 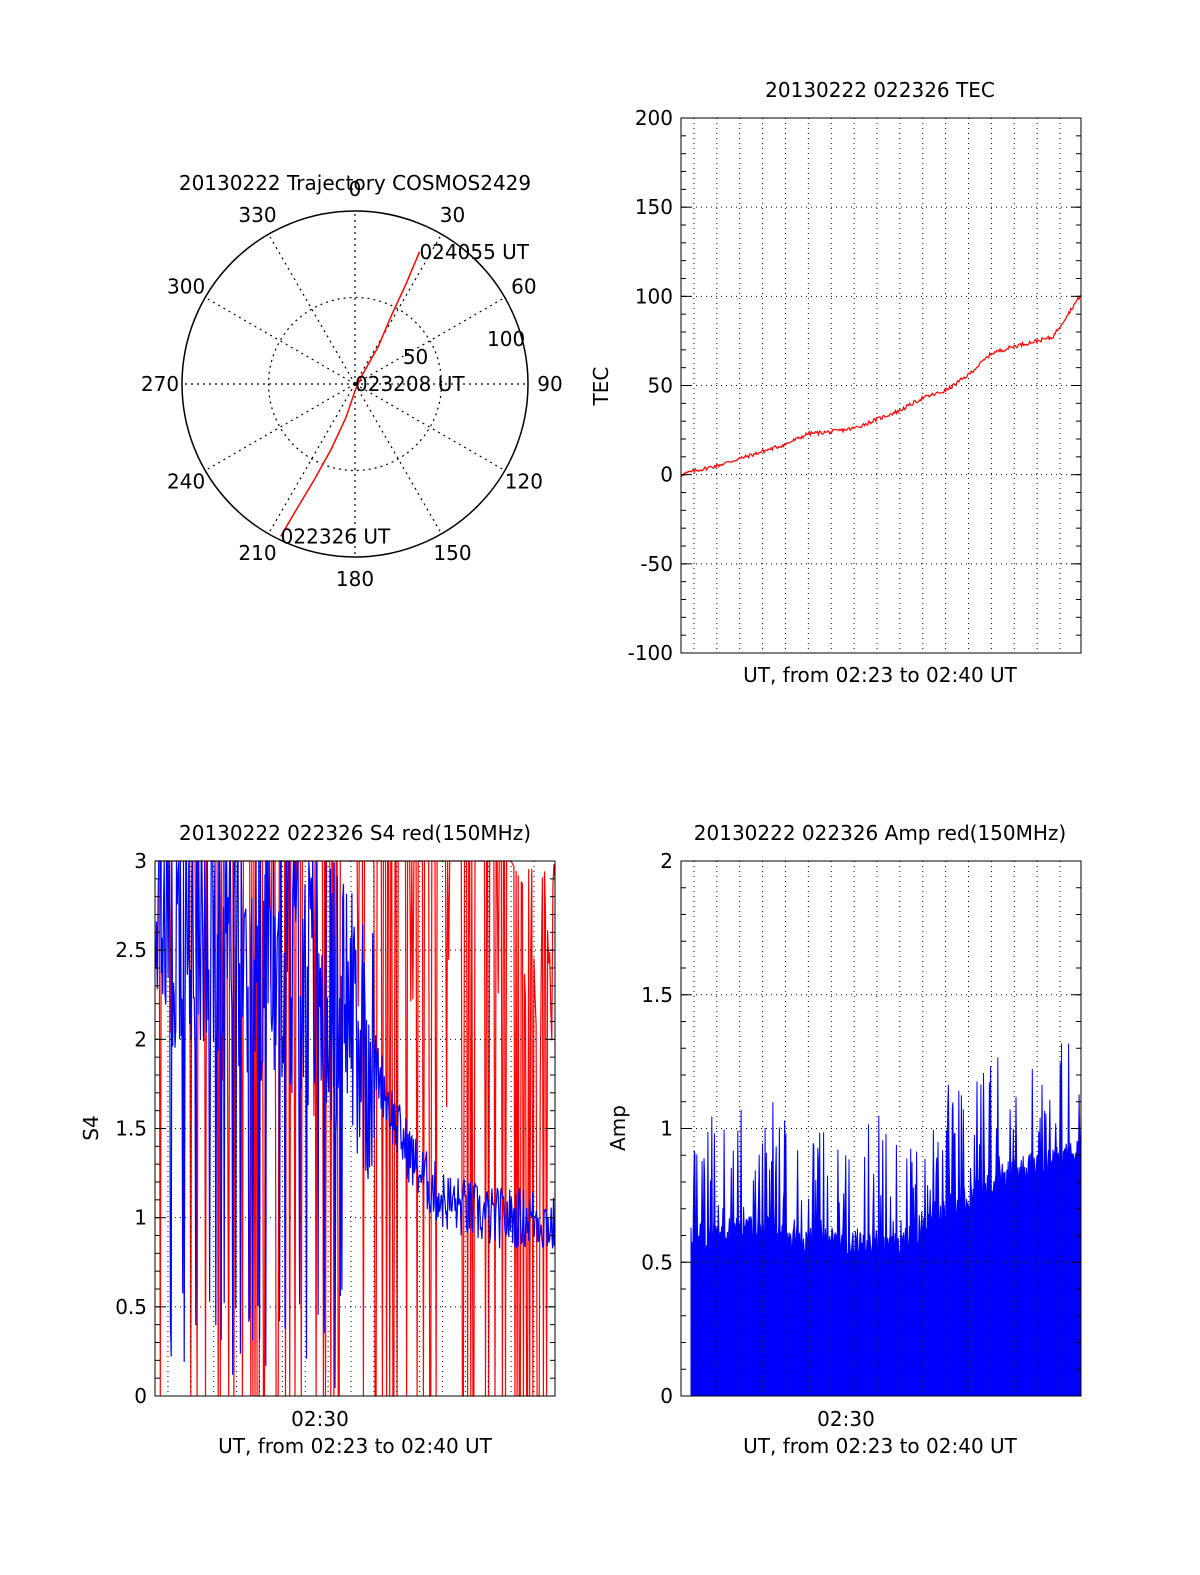 I want to click on tec-plot-frame, so click(x=881, y=385).